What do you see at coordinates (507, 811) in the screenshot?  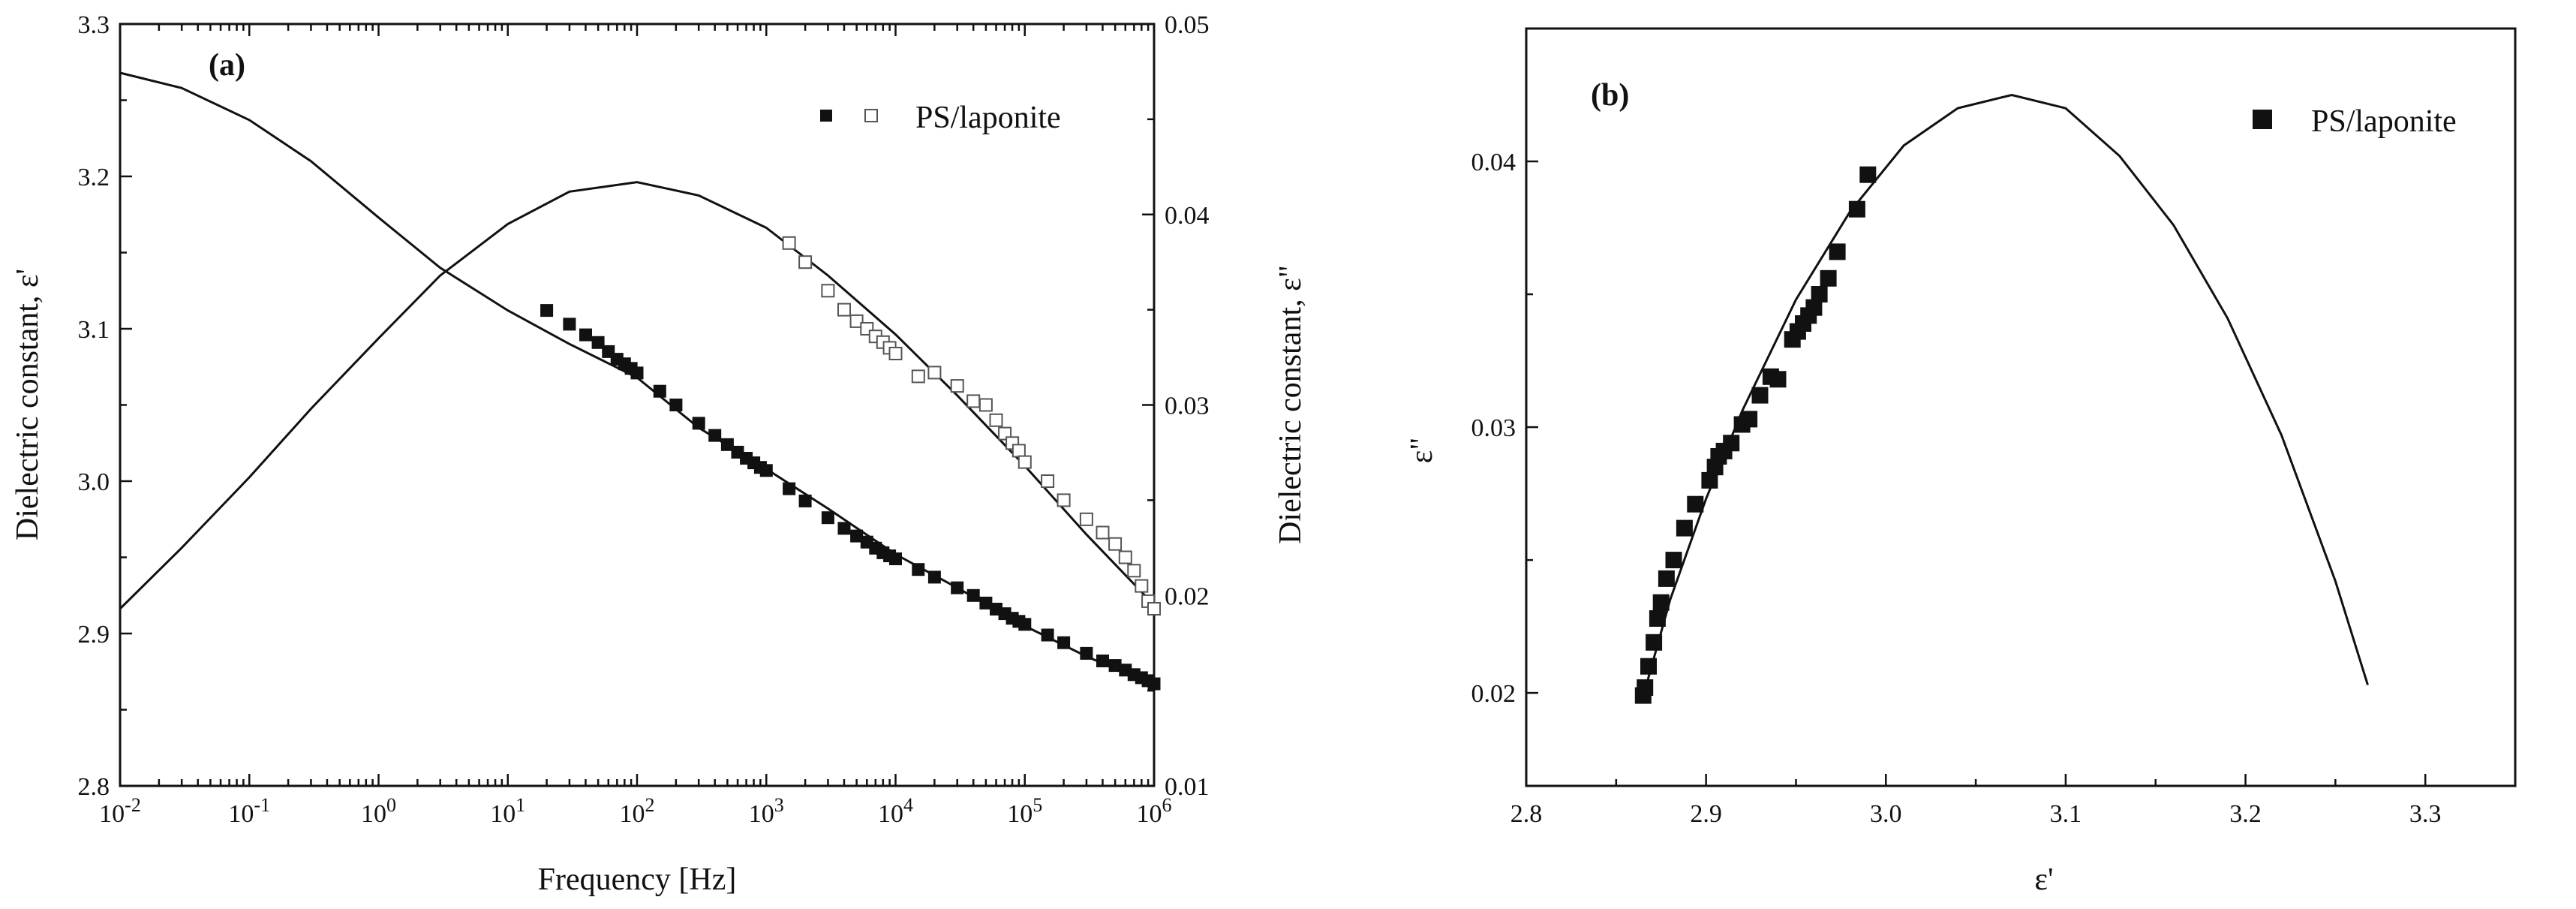 I see `panel-a-x-tick-label: 10¹` at bounding box center [507, 811].